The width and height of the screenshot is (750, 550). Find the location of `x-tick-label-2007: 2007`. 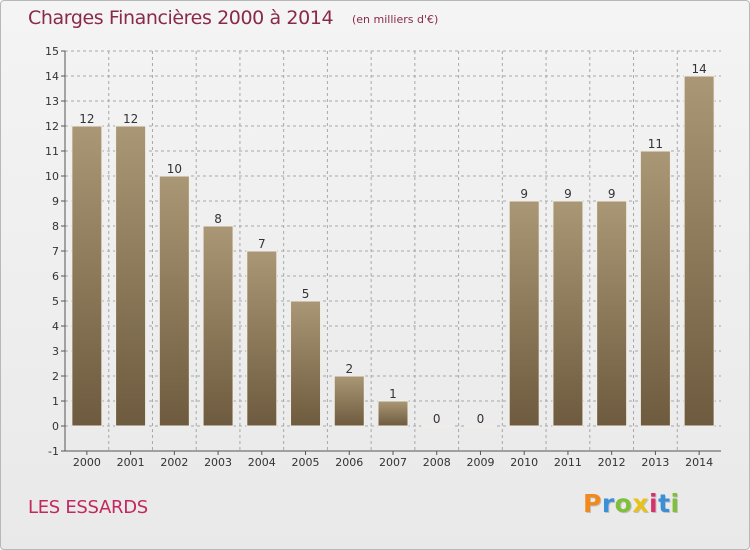

x-tick-label-2007: 2007 is located at coordinates (393, 462).